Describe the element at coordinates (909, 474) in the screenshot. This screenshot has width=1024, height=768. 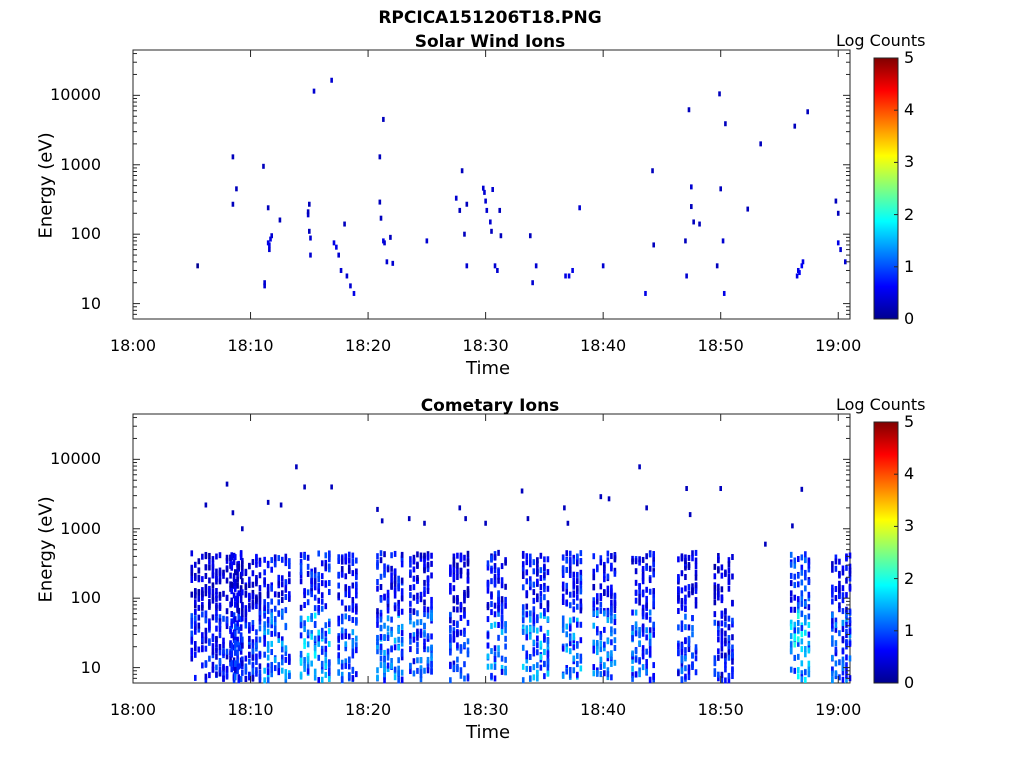
I see `colorbar-tick-label: 4` at that location.